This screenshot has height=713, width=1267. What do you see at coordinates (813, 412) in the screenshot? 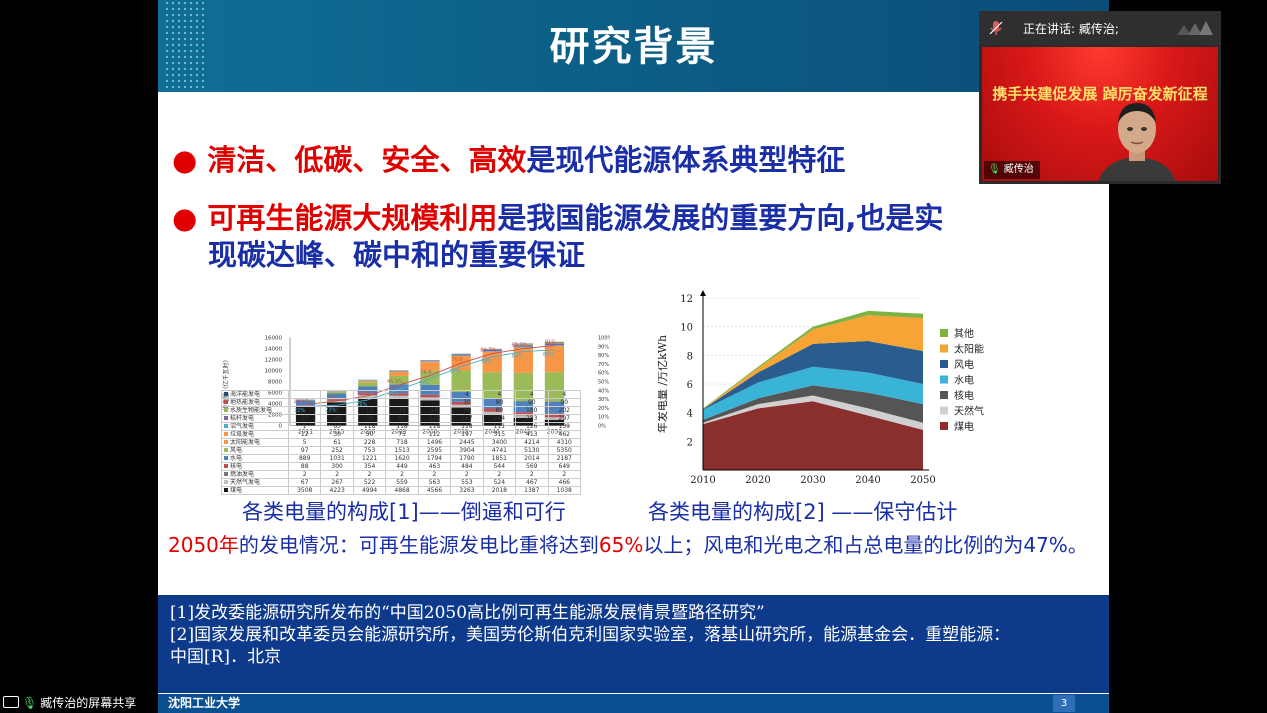
I see `chart-2-area-天然气` at bounding box center [813, 412].